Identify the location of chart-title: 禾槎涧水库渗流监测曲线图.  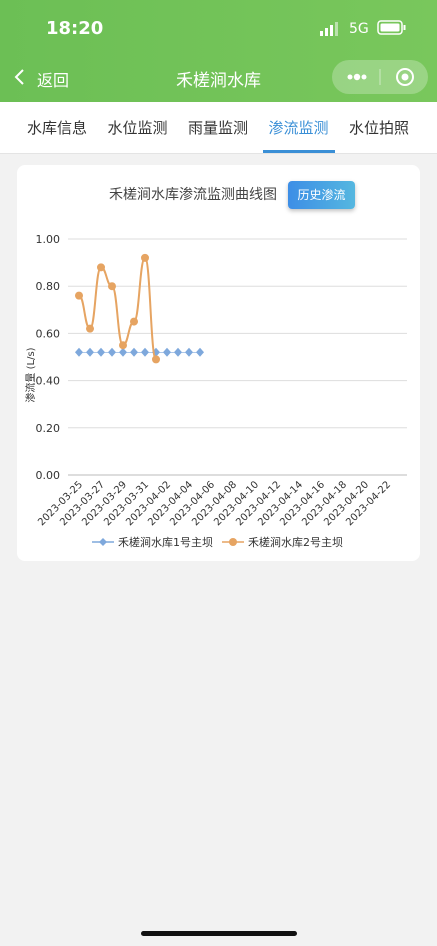
(193, 195).